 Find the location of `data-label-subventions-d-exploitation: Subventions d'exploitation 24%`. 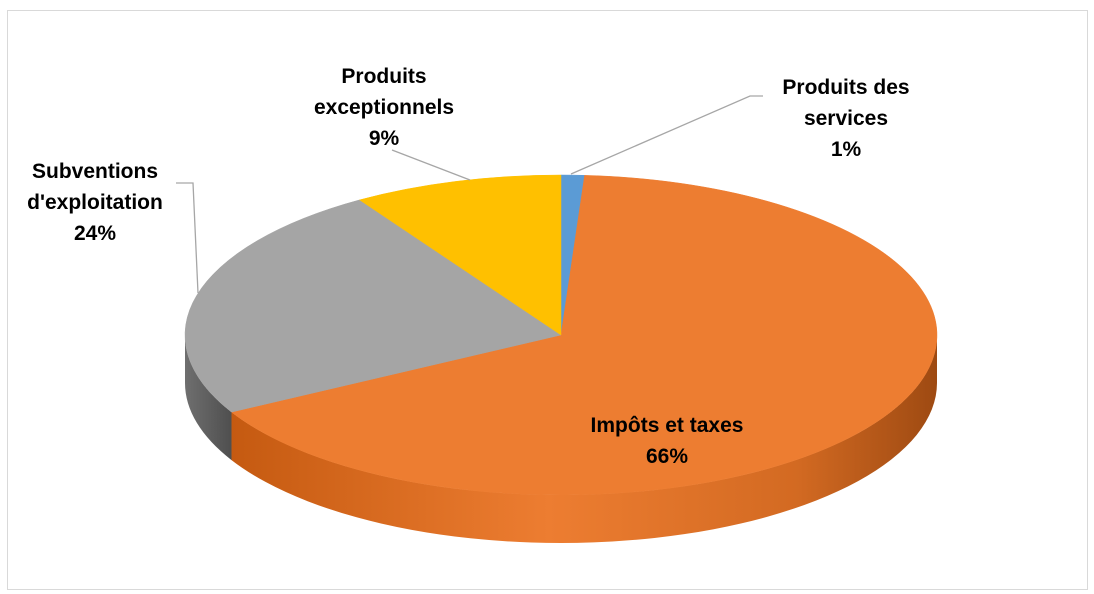

data-label-subventions-d-exploitation: Subventions d'exploitation 24% is located at coordinates (95, 202).